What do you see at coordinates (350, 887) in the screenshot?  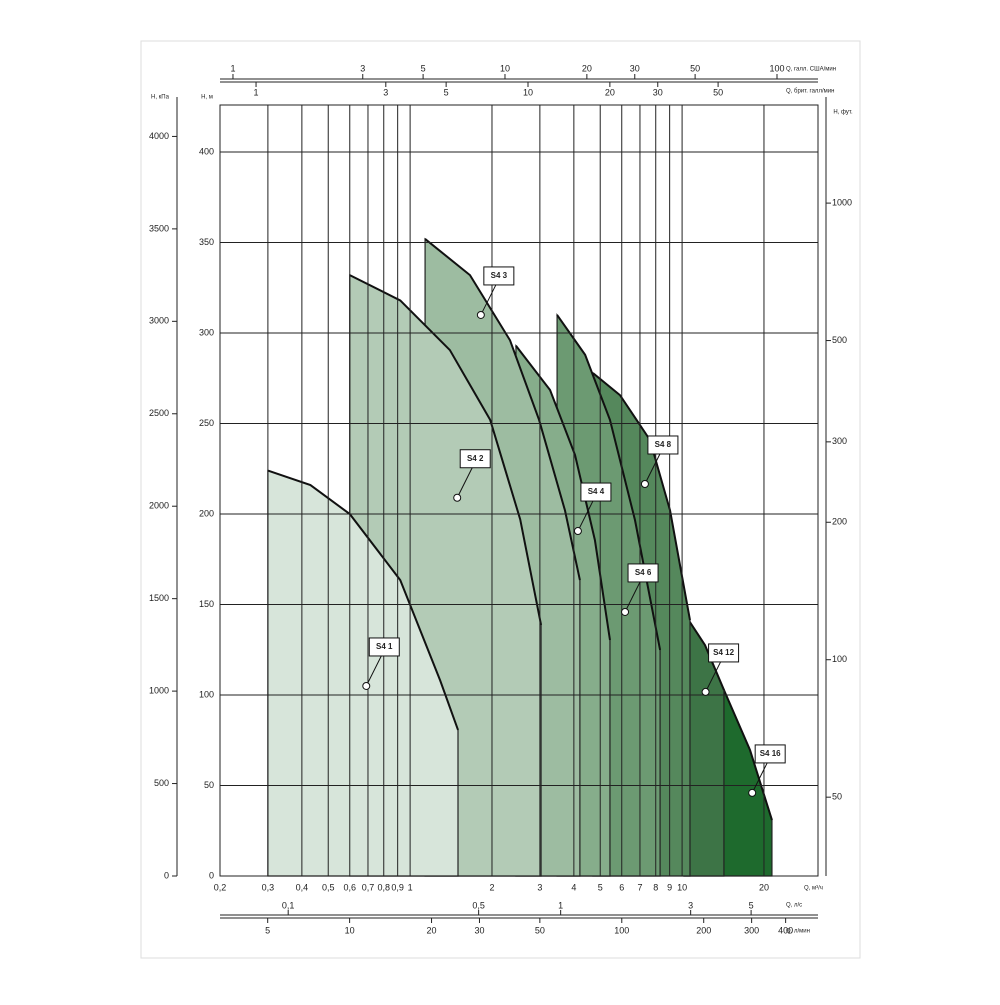 I see `x-tick-label: 0,6` at bounding box center [350, 887].